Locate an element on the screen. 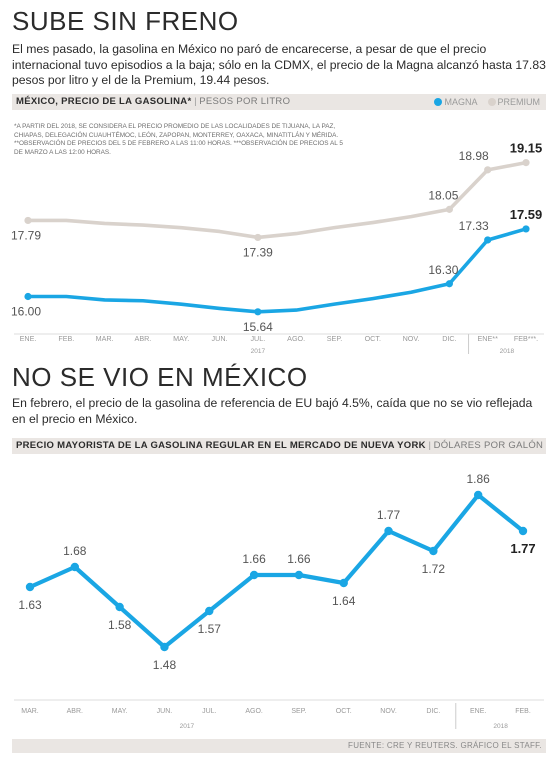 This screenshot has height=768, width=558. magna-data-label: 17.33 is located at coordinates (474, 226).